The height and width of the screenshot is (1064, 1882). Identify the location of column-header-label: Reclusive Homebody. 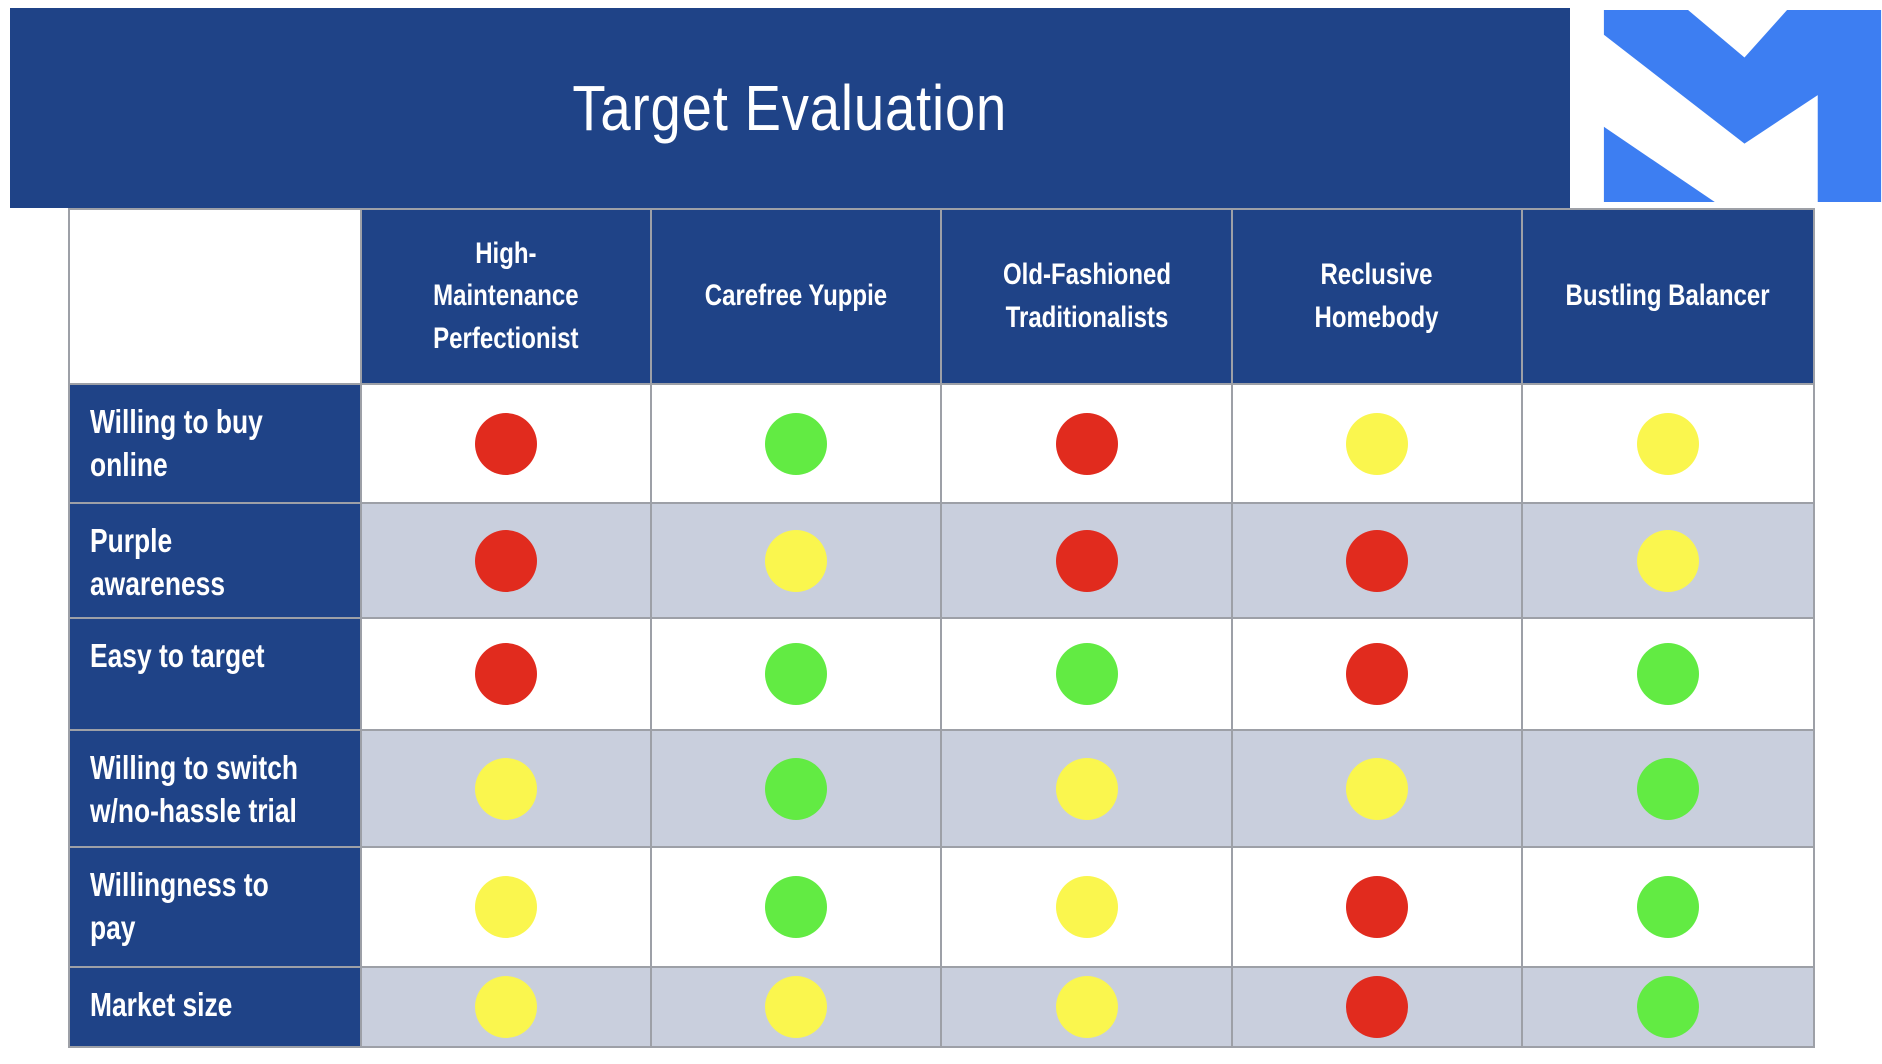
(1376, 295).